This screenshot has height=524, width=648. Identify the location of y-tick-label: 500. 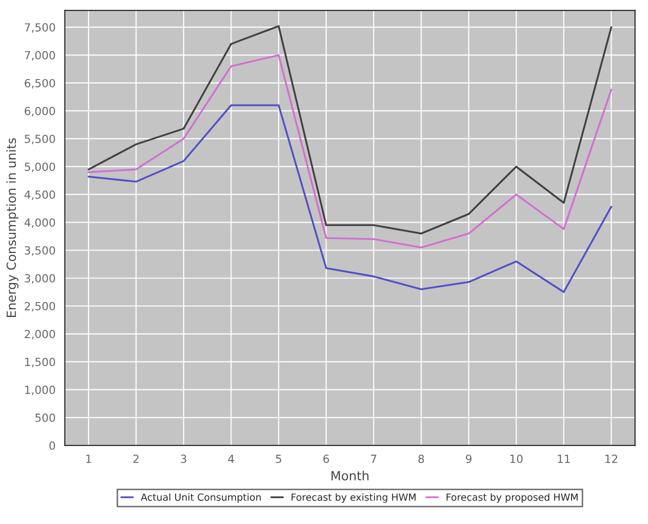
(45, 417).